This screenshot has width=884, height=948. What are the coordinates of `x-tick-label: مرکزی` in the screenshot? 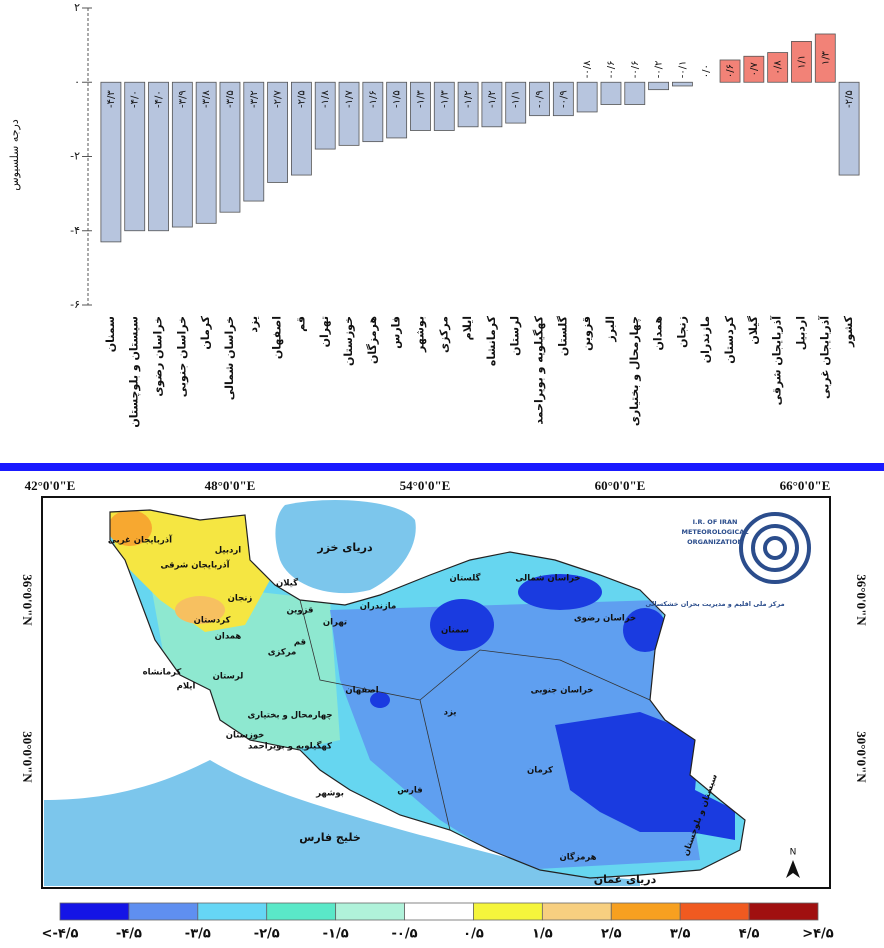 It's located at (443, 334).